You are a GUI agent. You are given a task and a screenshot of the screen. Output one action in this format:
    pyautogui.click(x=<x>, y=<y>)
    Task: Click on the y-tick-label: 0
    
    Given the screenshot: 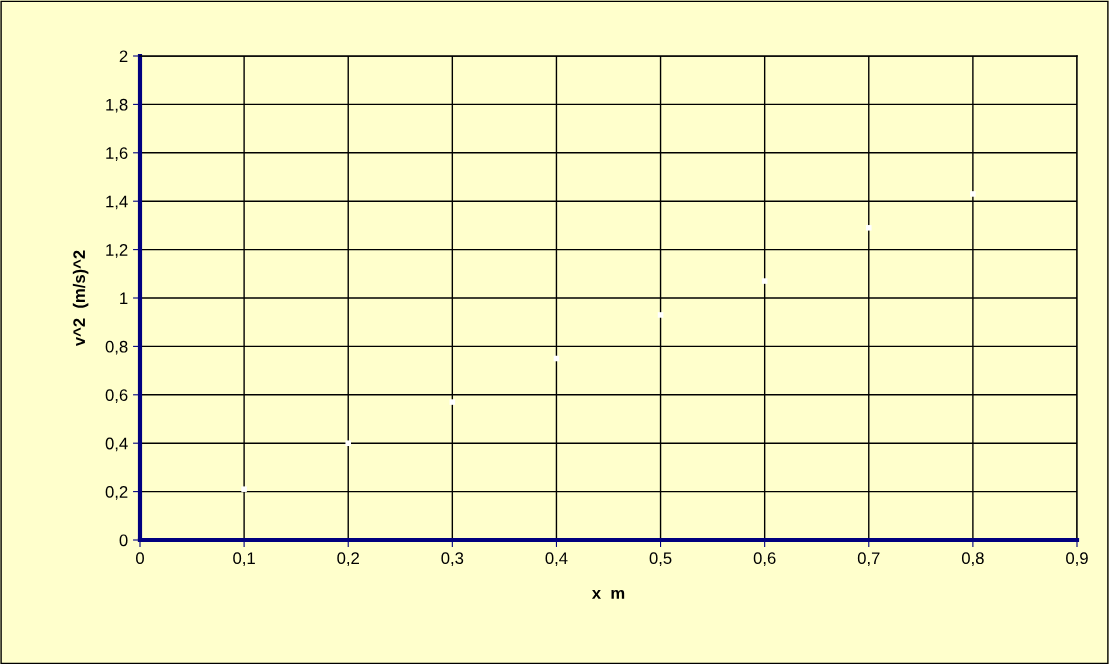 What is the action you would take?
    pyautogui.click(x=123, y=540)
    